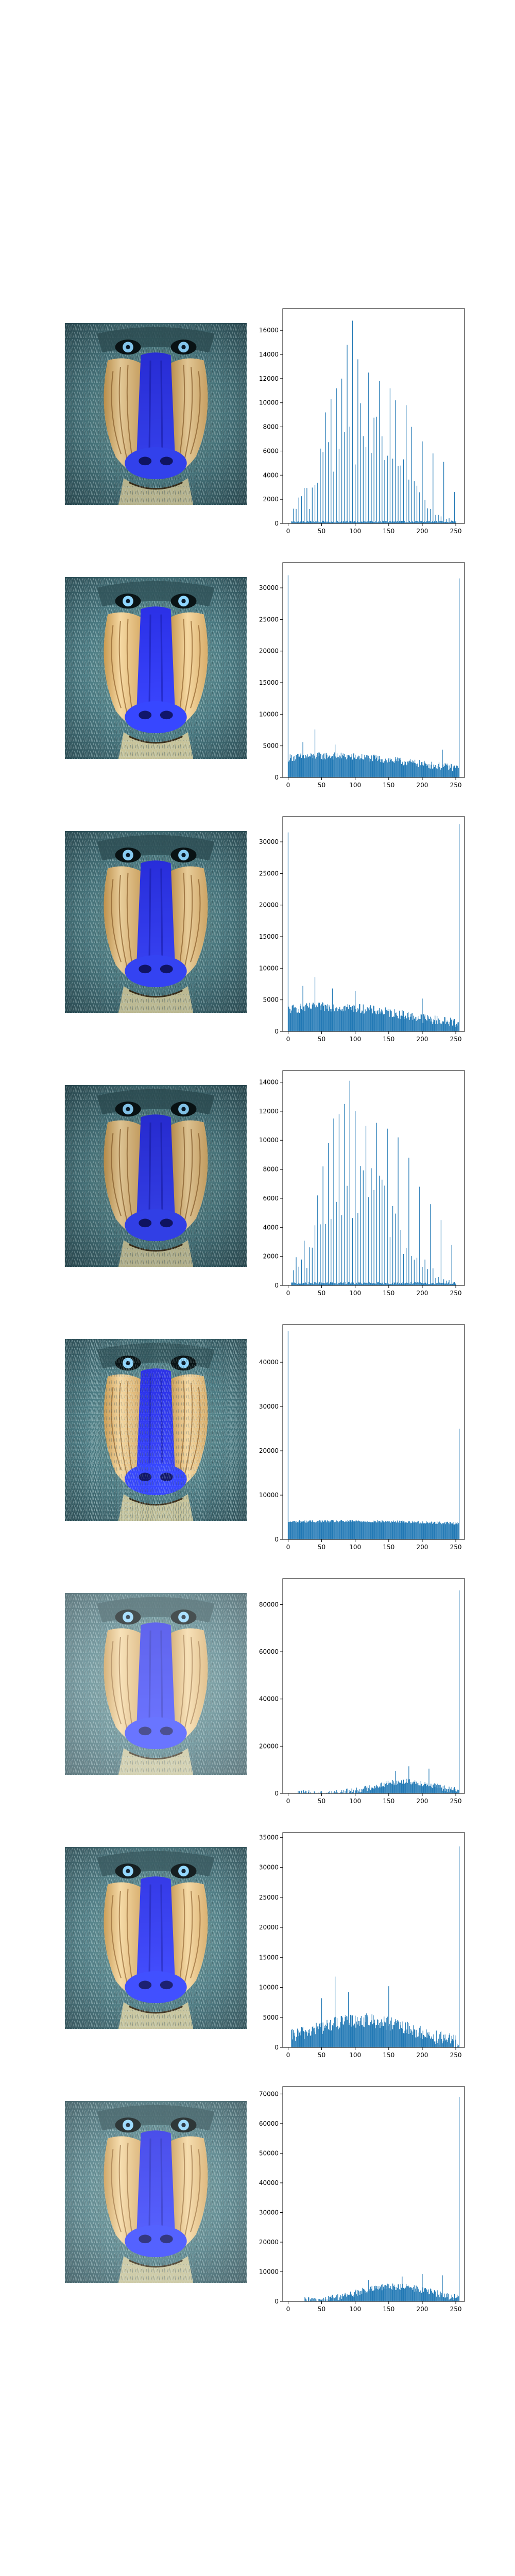 The height and width of the screenshot is (2576, 515). What do you see at coordinates (271, 746) in the screenshot?
I see `y-tick-label: 5000` at bounding box center [271, 746].